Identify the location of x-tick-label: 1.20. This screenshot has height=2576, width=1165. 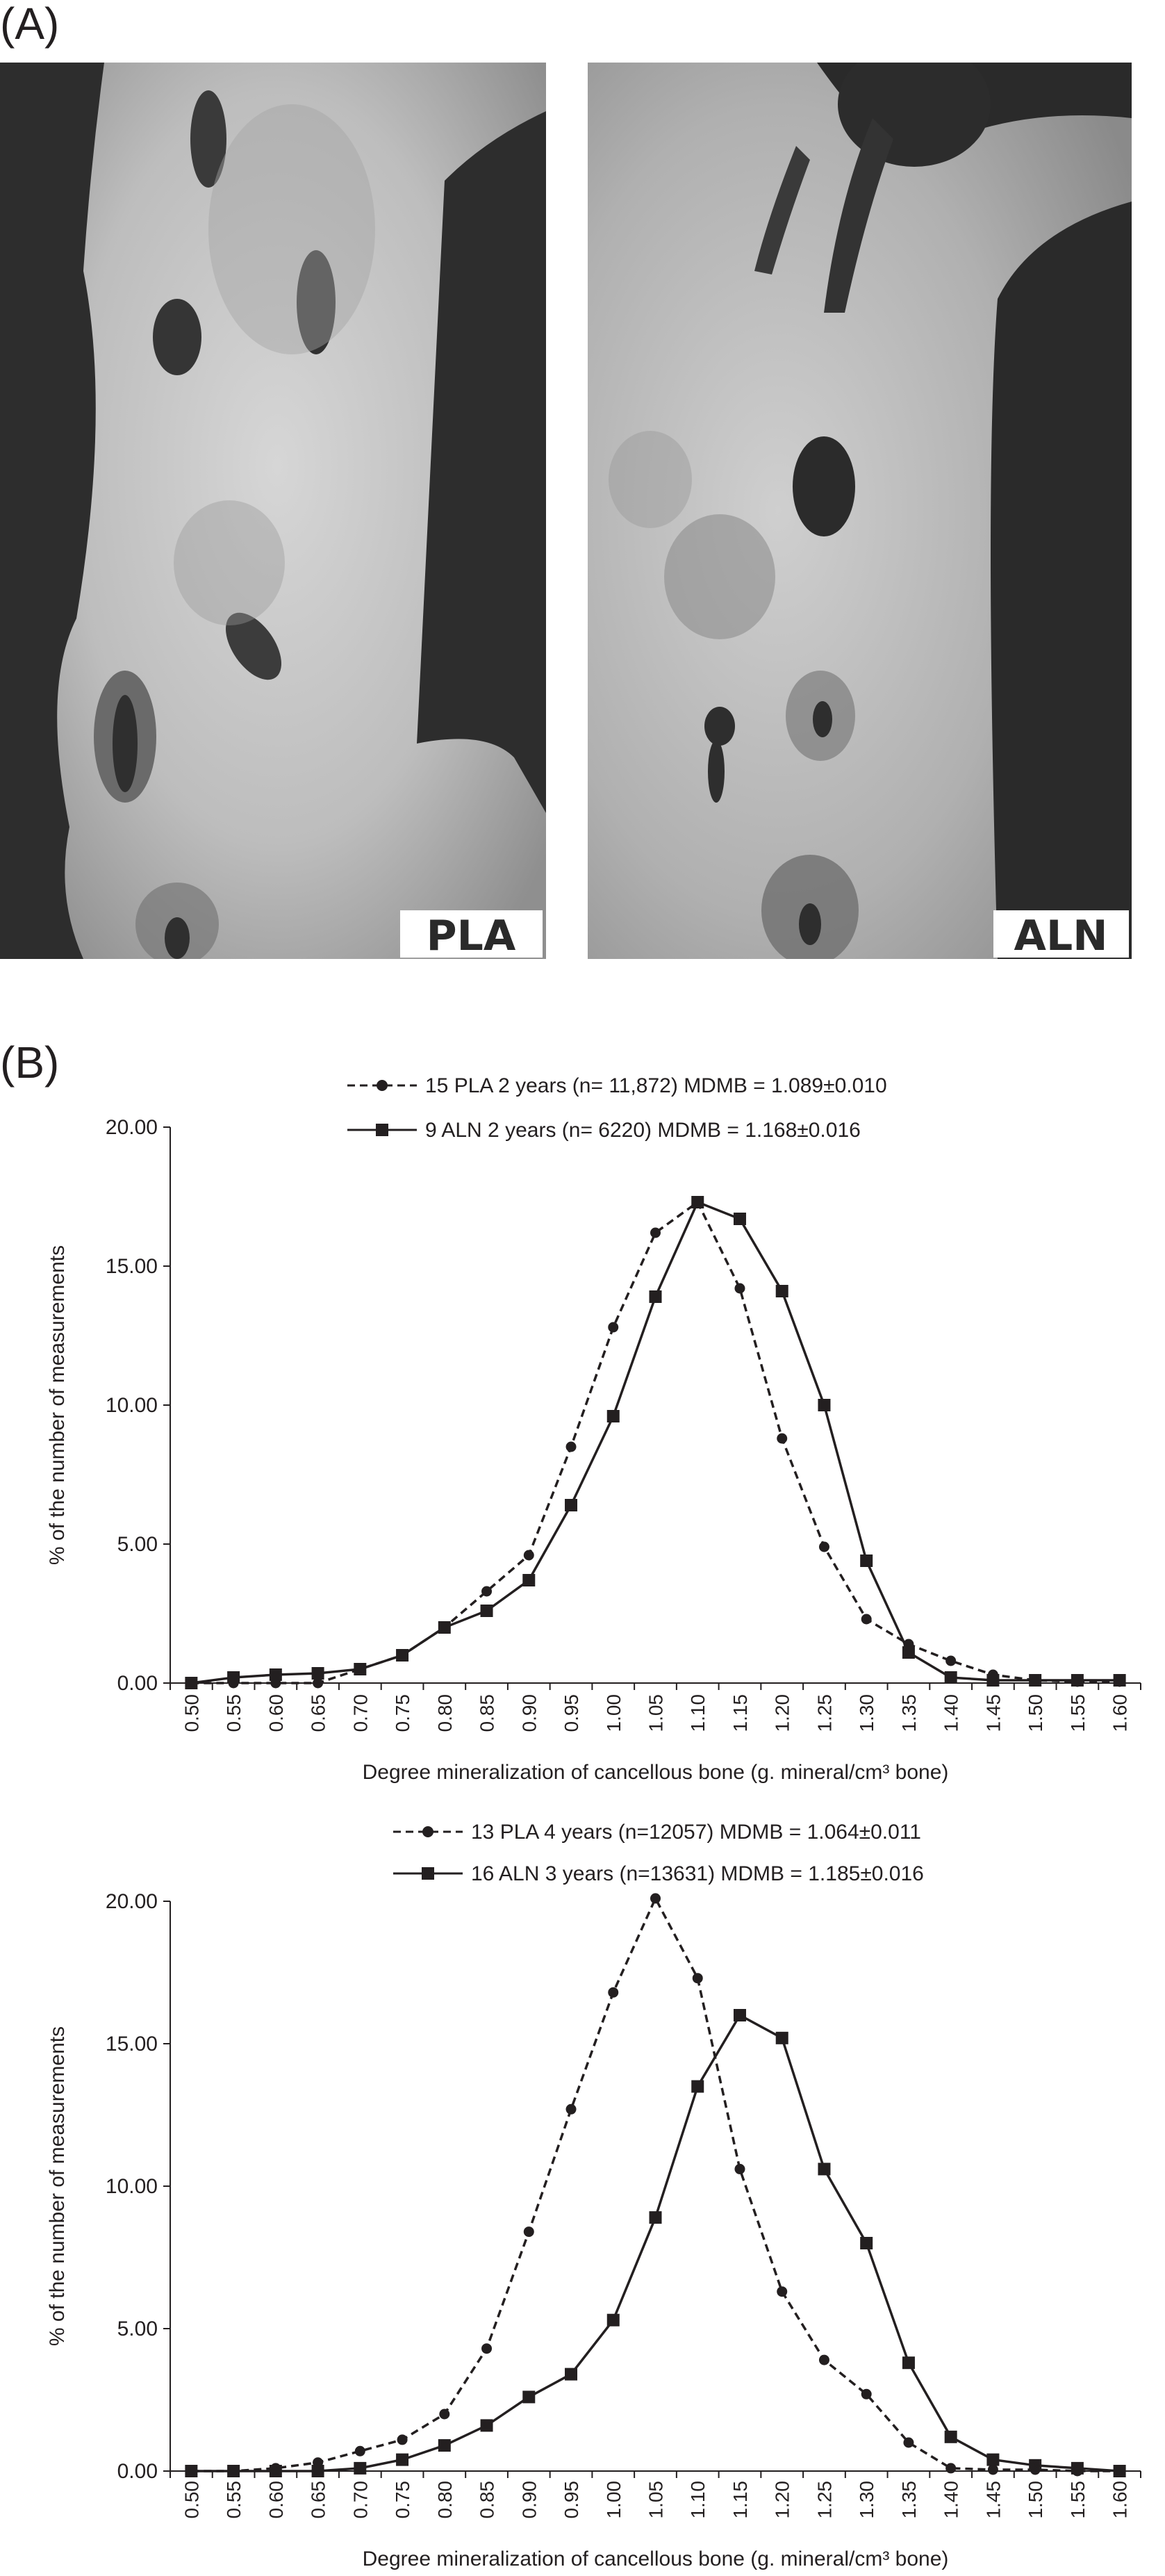
(782, 2500).